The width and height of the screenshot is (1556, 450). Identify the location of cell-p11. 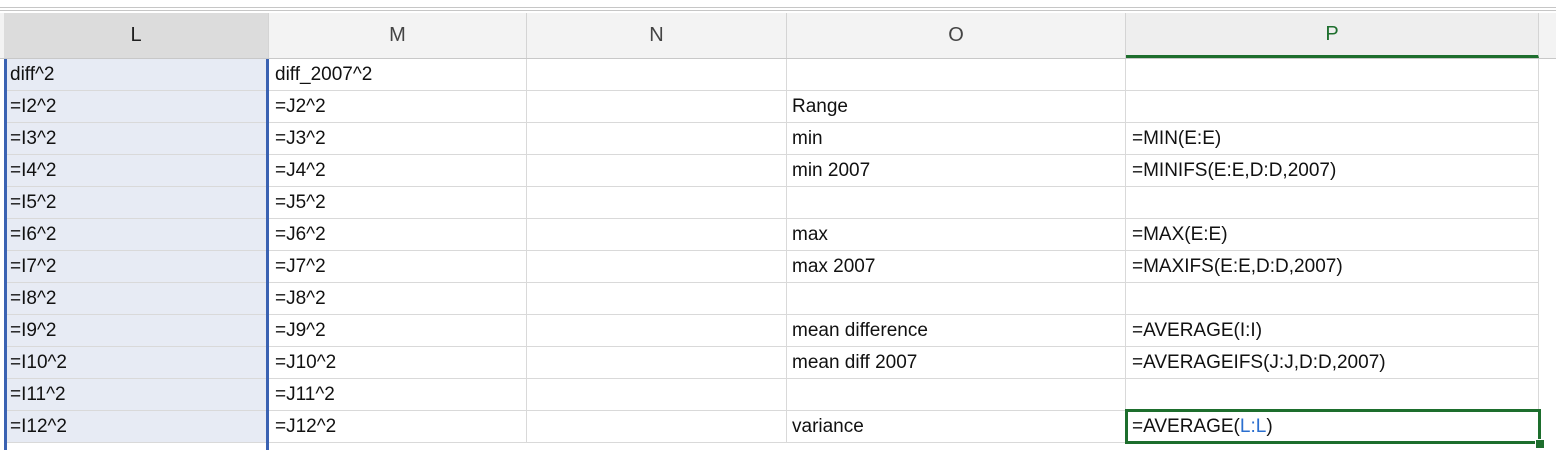
(1332, 395).